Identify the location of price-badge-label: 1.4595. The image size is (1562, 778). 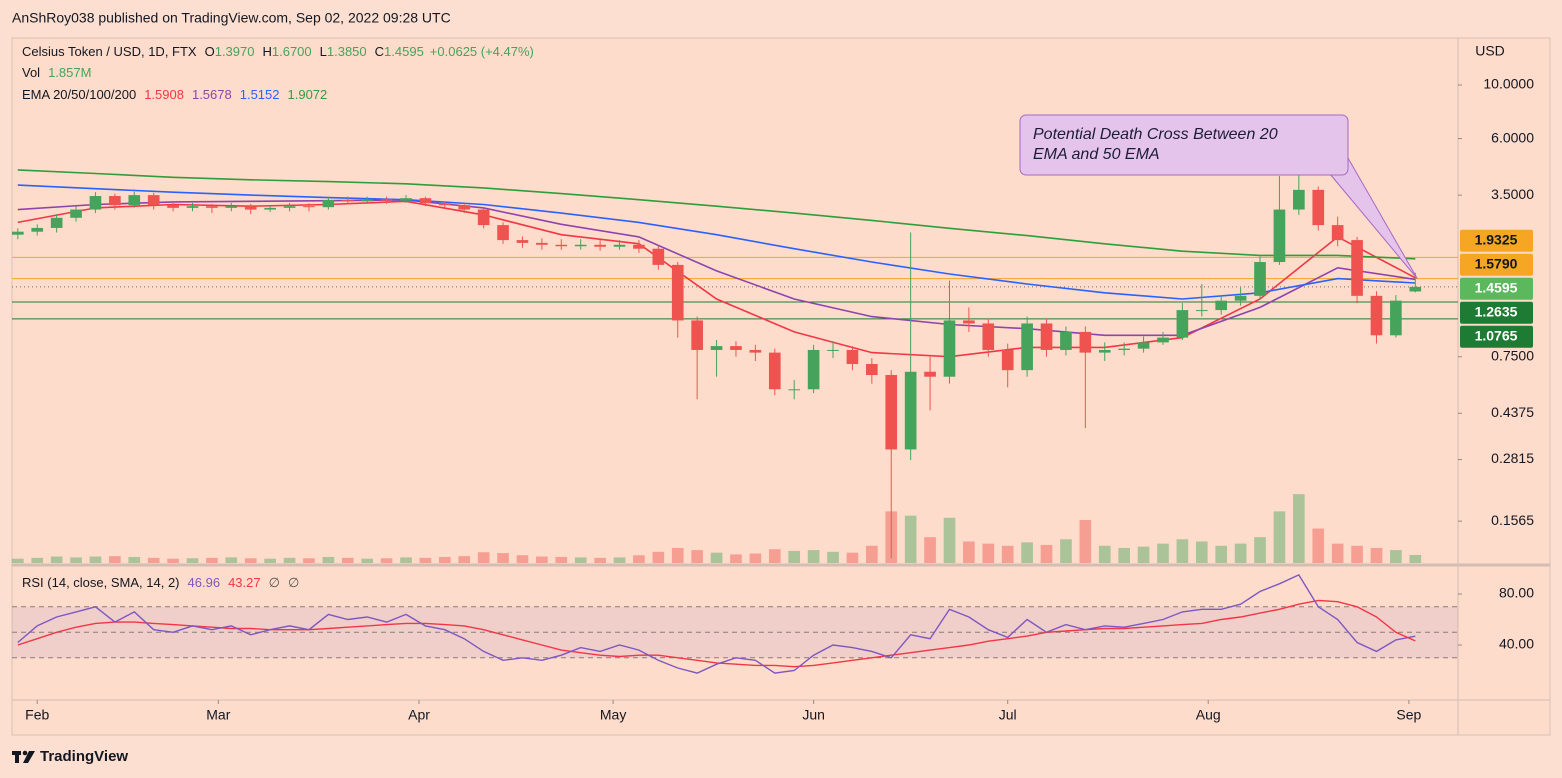
(1496, 287).